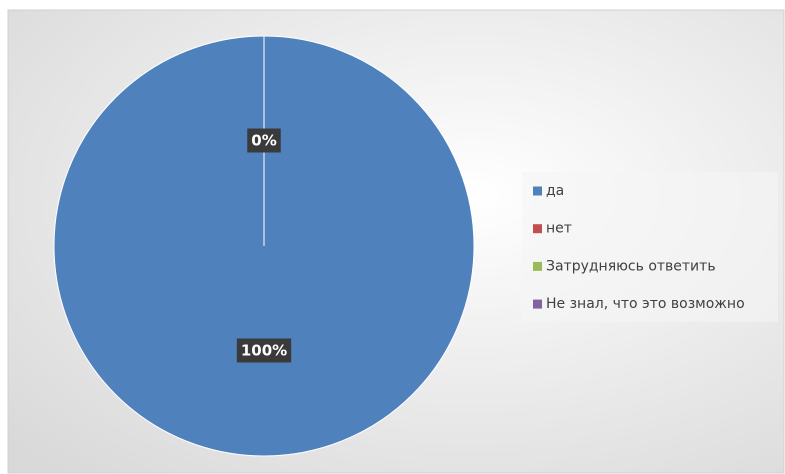 This screenshot has width=785, height=474. I want to click on legend-label: Затрудняюсь ответить, so click(631, 266).